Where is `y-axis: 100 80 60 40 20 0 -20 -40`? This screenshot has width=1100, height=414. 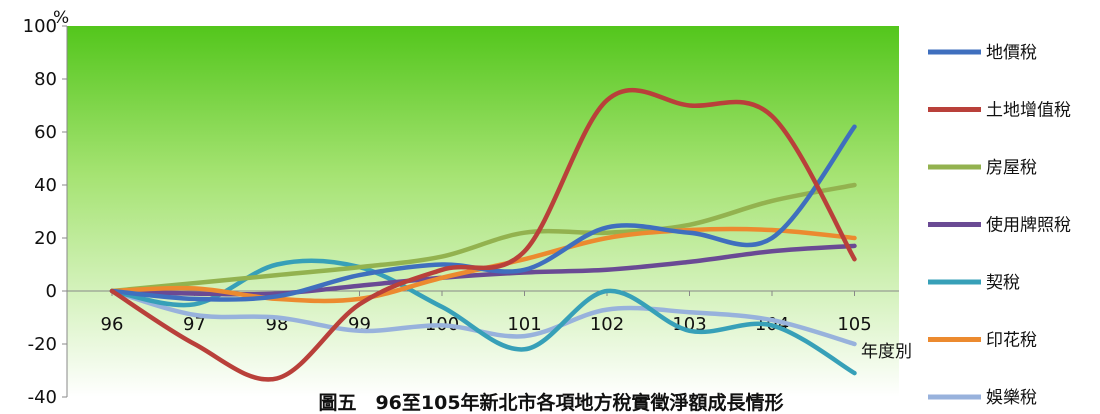 y-axis: 100 80 60 40 20 0 -20 -40 is located at coordinates (45, 212).